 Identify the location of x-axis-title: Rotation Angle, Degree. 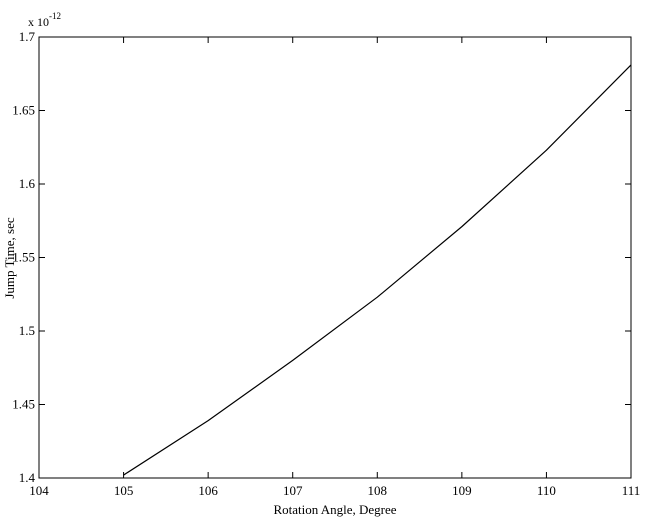
(334, 509).